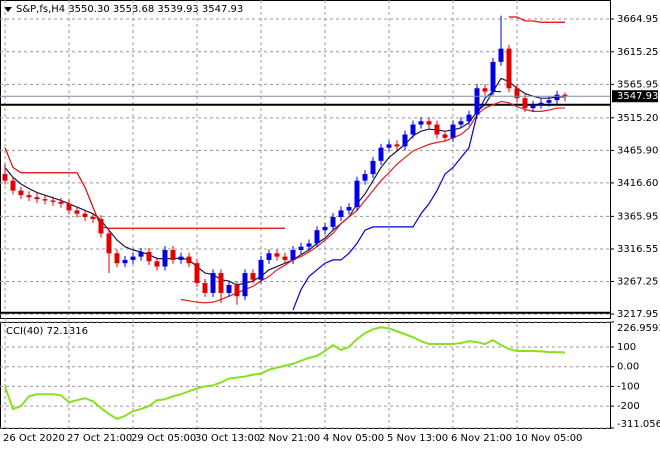 This screenshot has height=450, width=660. What do you see at coordinates (637, 282) in the screenshot?
I see `y-tick-label: 3267.25` at bounding box center [637, 282].